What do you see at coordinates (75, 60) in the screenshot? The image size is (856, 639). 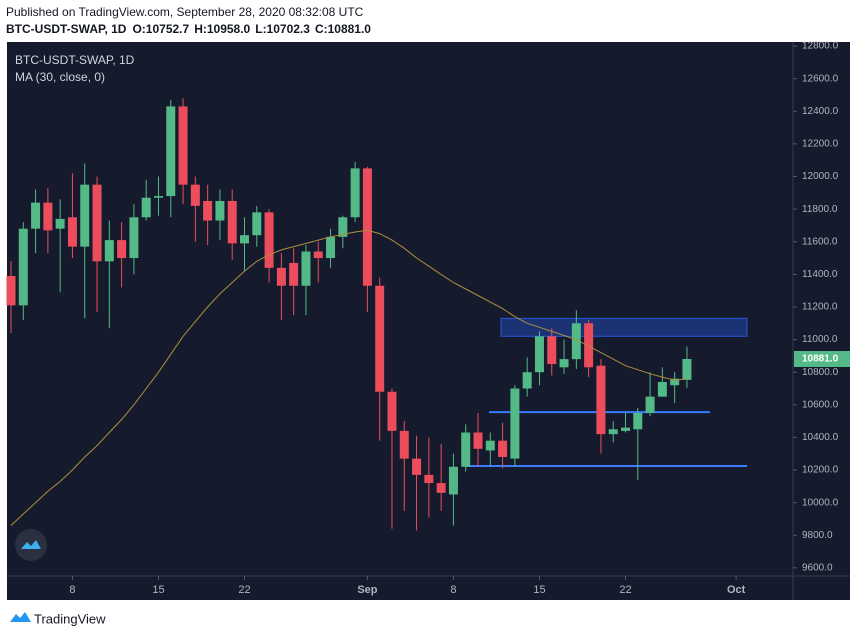 I see `chart-legend-title: BTC-USDT-SWAP, 1D` at bounding box center [75, 60].